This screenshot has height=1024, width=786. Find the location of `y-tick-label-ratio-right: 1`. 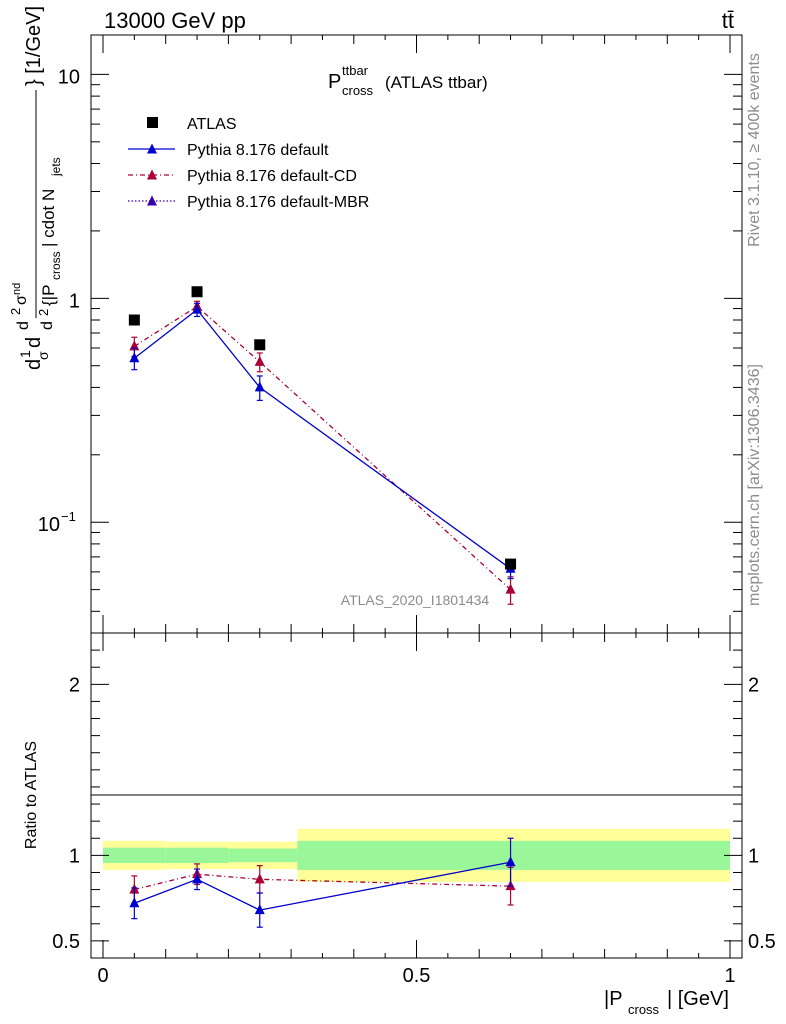

y-tick-label-ratio-right: 1 is located at coordinates (753, 856).